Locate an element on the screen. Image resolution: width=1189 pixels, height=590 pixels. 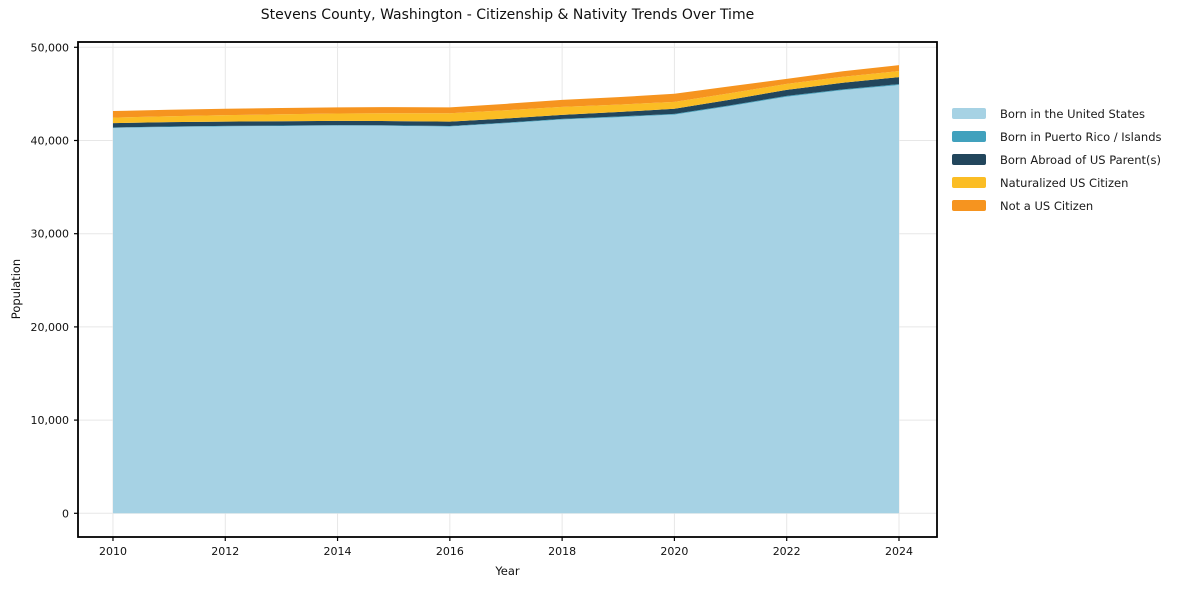
svg-text: 2014 is located at coordinates (338, 551).